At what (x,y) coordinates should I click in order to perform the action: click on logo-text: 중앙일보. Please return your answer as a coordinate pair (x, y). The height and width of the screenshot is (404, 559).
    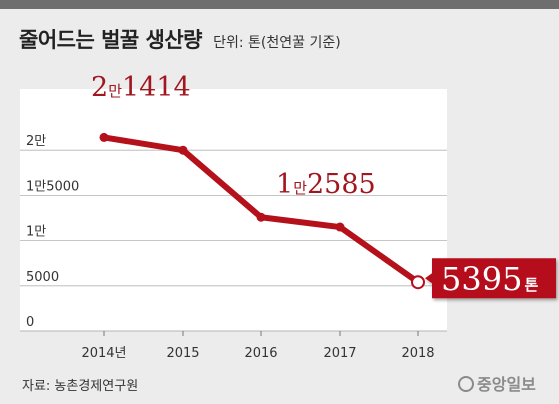
    Looking at the image, I should click on (506, 384).